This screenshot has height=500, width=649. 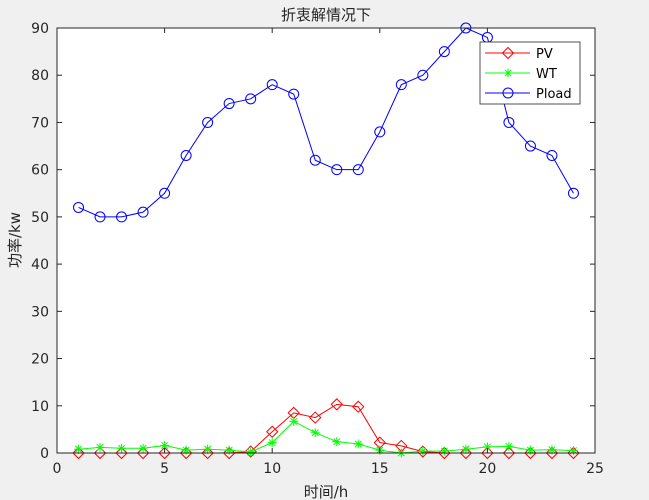 I want to click on legend-item-pv: PV, so click(x=519, y=54).